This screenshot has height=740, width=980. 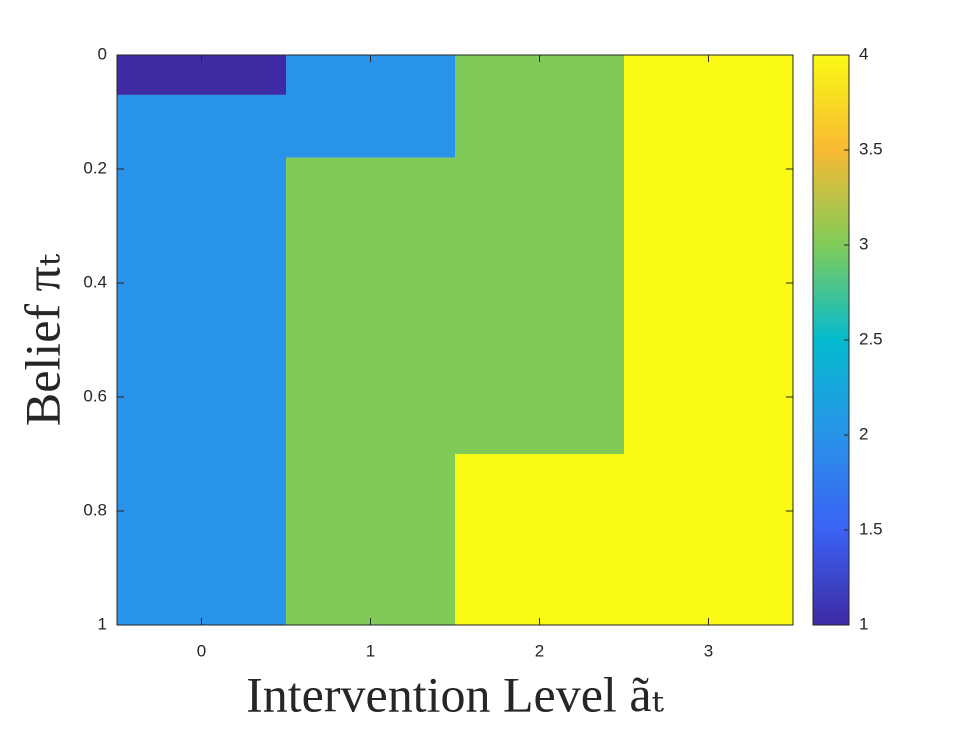 What do you see at coordinates (871, 148) in the screenshot?
I see `colorbar-tick-label: 3.5` at bounding box center [871, 148].